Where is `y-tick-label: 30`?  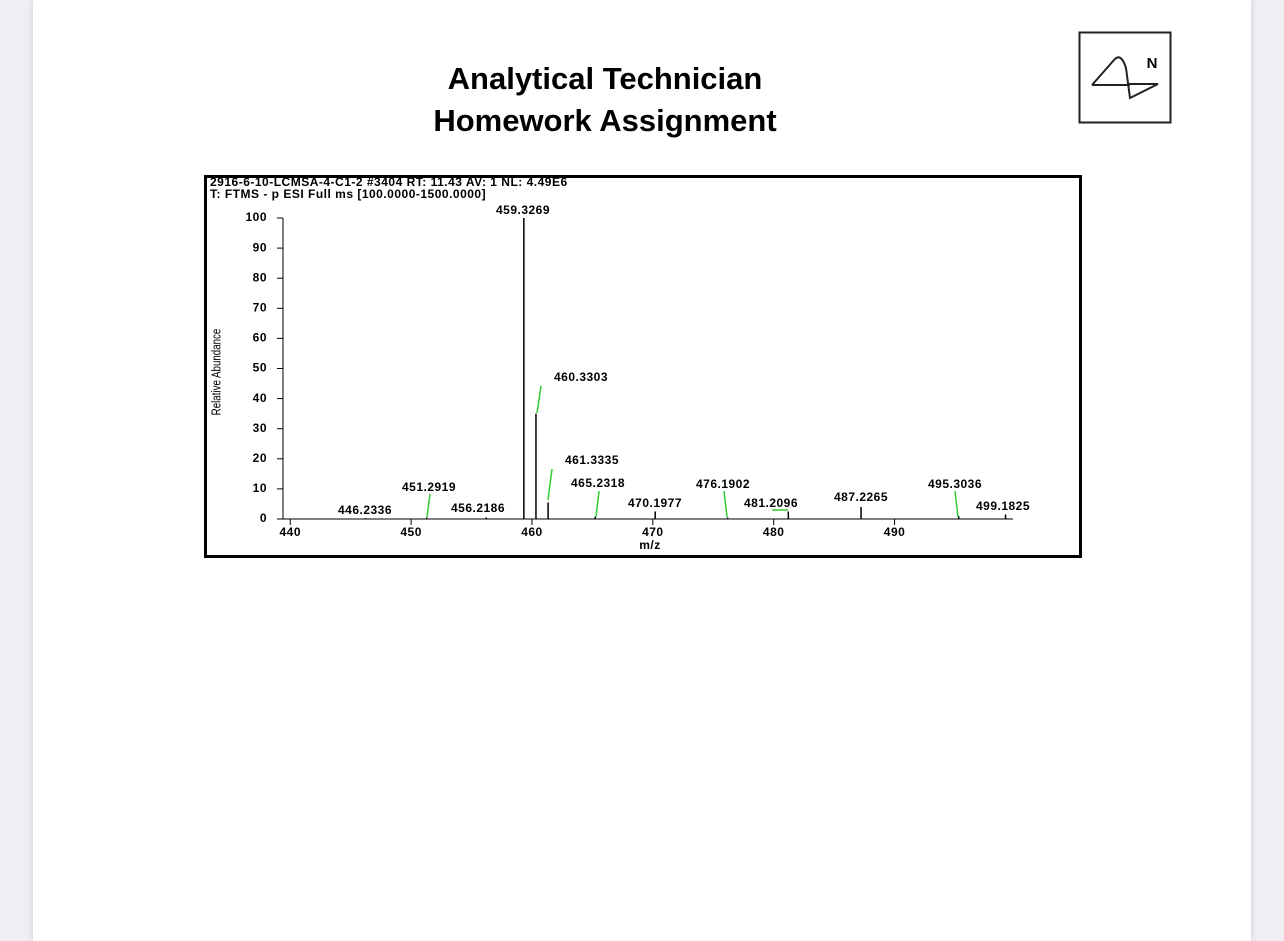
y-tick-label: 30 is located at coordinates (260, 428).